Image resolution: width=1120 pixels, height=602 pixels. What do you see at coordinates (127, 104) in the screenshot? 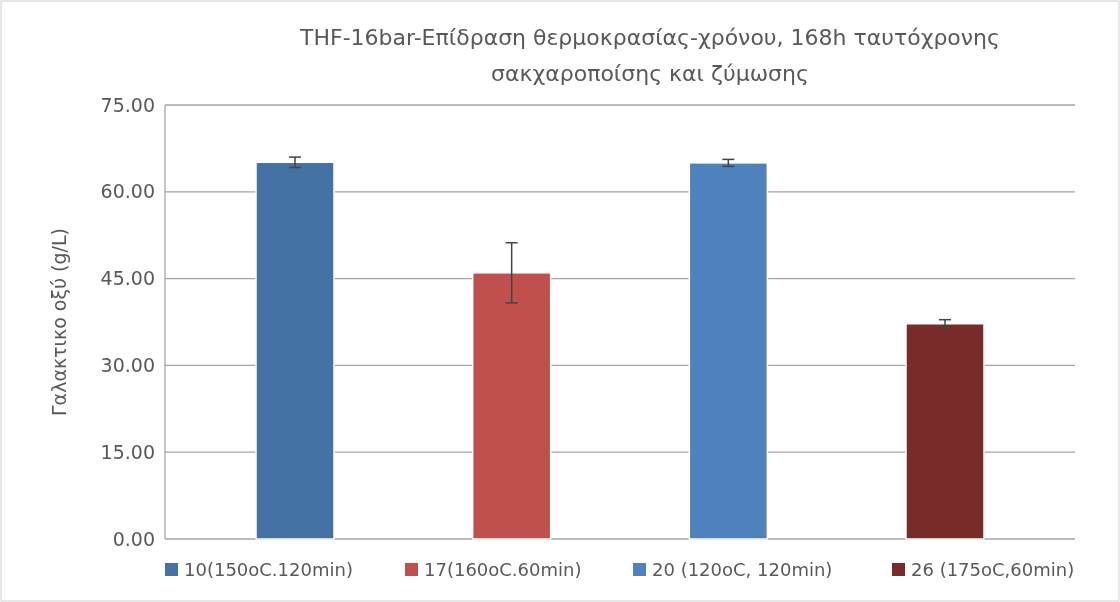
I see `y-tick-label: 75.00` at bounding box center [127, 104].